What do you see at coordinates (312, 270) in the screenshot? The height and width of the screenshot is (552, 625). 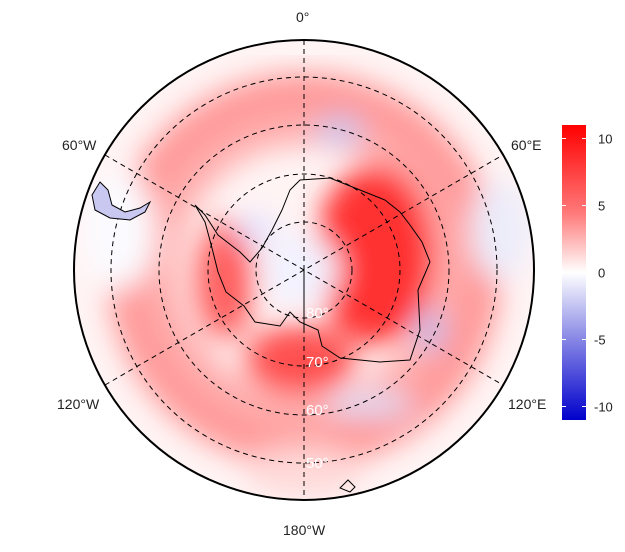 I see `antarctica-coastline` at bounding box center [312, 270].